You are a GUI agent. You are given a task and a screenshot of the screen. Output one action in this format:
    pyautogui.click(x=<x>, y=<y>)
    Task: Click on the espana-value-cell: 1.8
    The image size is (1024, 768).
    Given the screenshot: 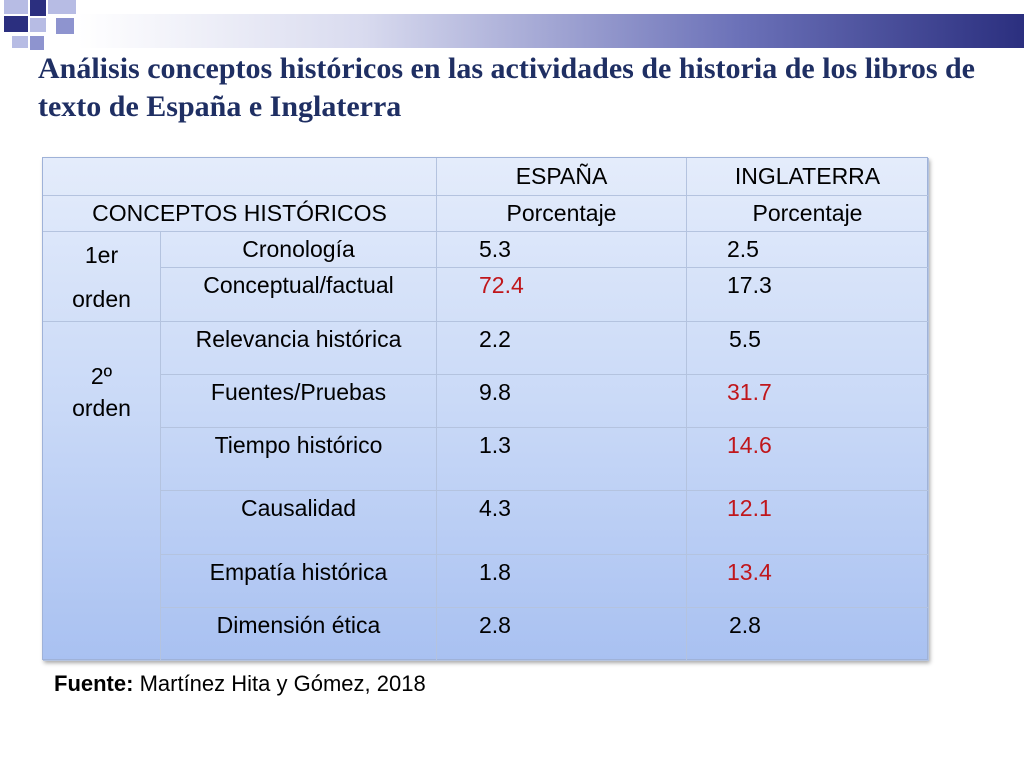 What is the action you would take?
    pyautogui.click(x=562, y=581)
    